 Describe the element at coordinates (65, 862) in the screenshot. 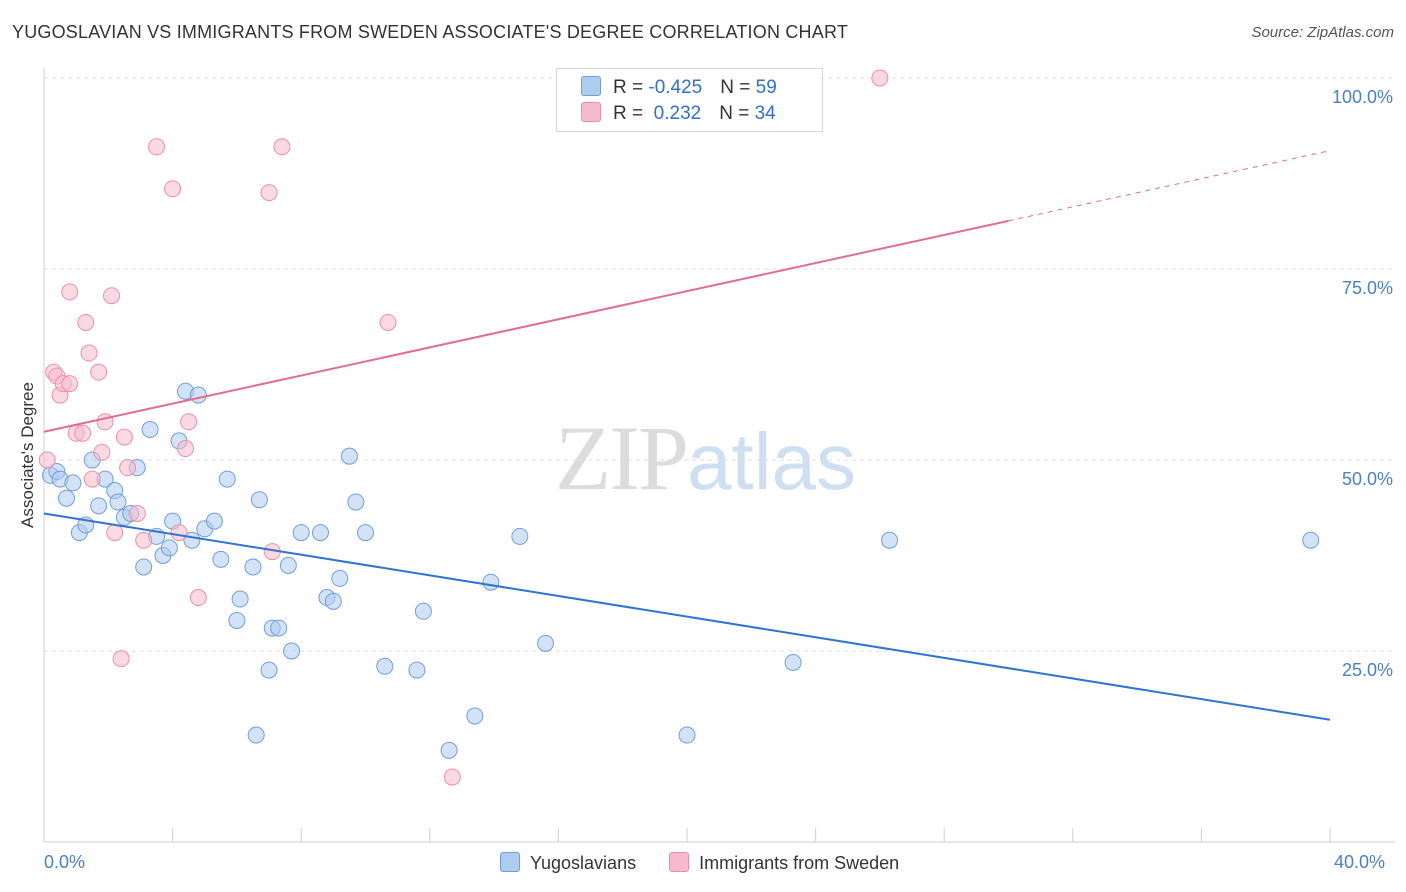

I see `x-tick-label-min: 0.0%` at that location.